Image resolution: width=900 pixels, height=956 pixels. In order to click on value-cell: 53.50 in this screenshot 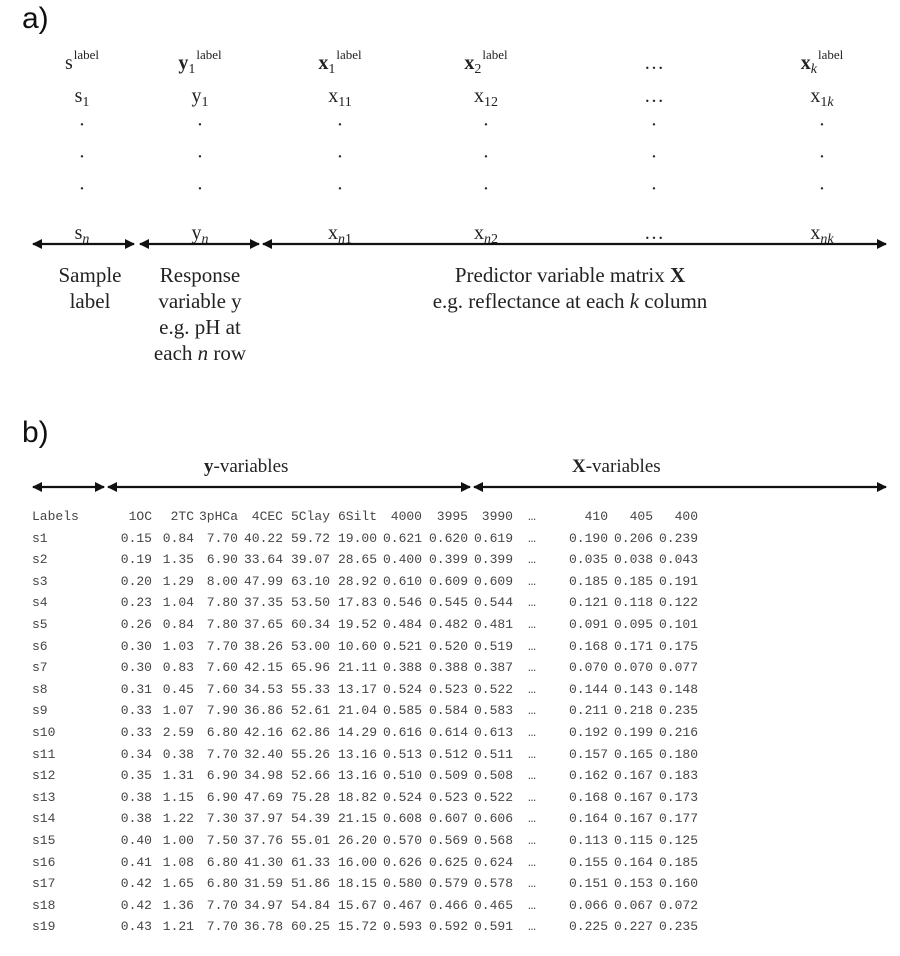, I will do `click(310, 603)`.